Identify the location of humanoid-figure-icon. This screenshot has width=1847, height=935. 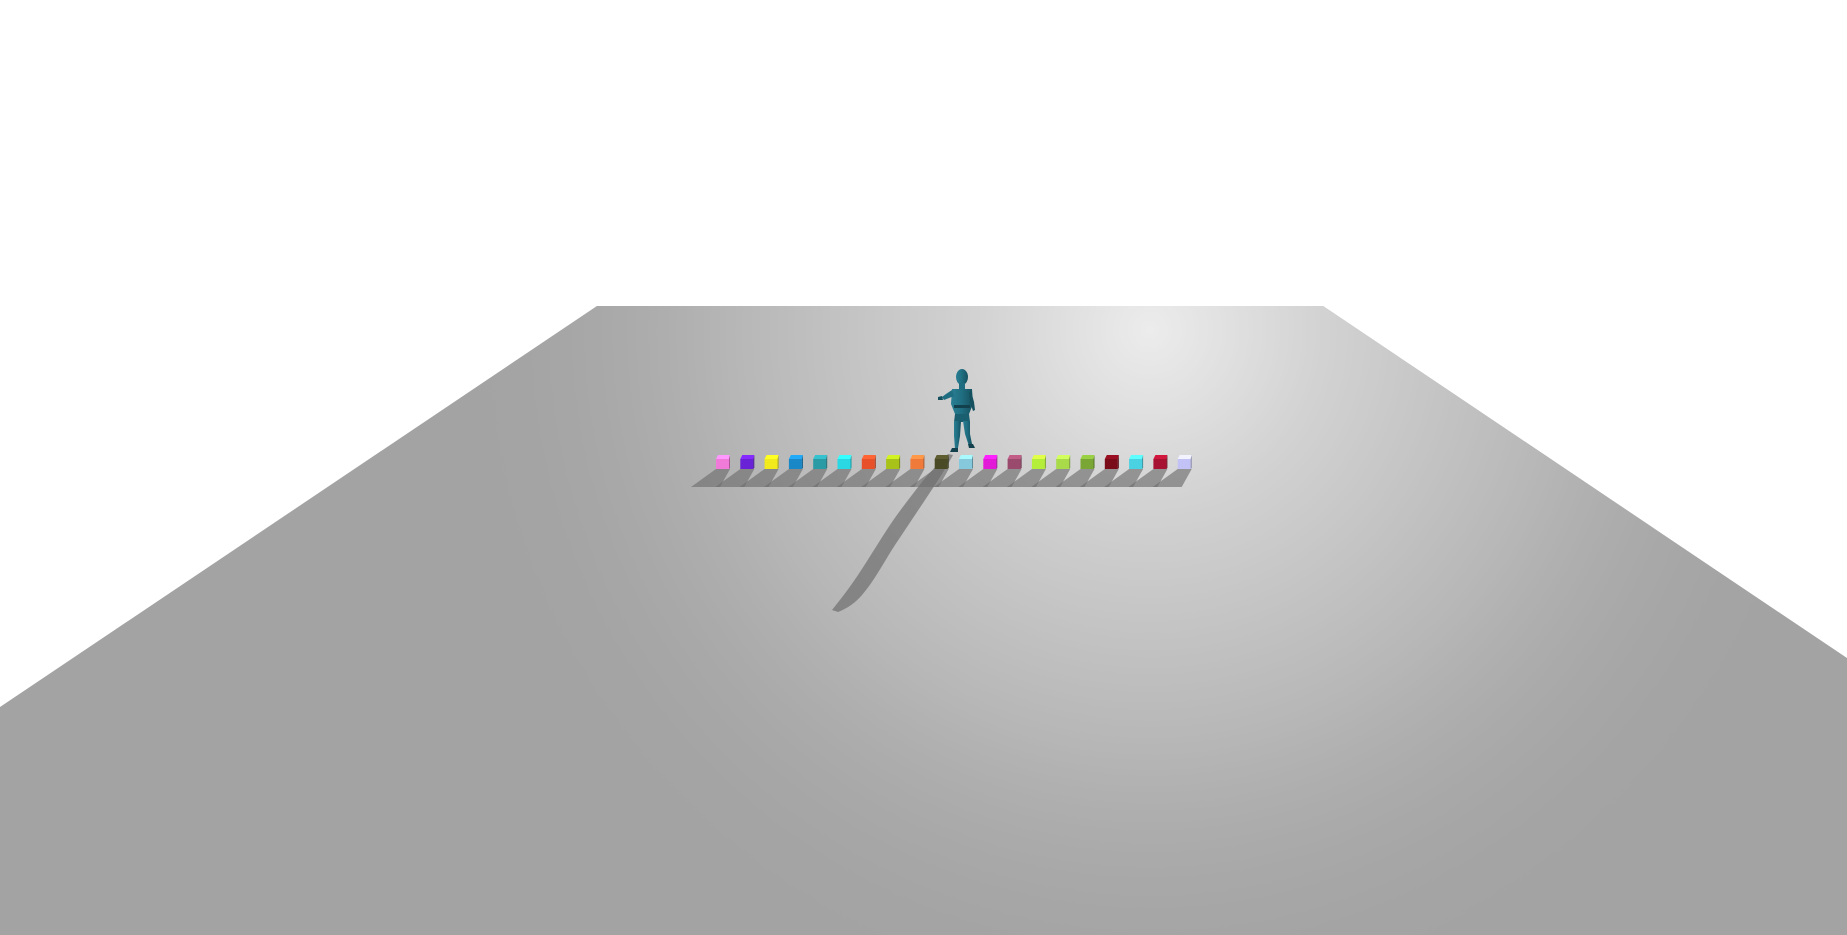
(956, 410).